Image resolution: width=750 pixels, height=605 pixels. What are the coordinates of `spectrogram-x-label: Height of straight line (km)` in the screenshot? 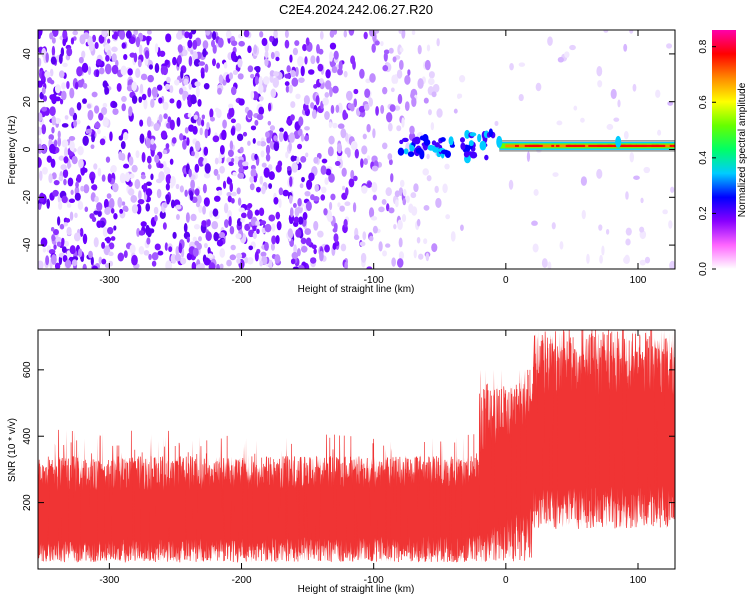 It's located at (356, 289).